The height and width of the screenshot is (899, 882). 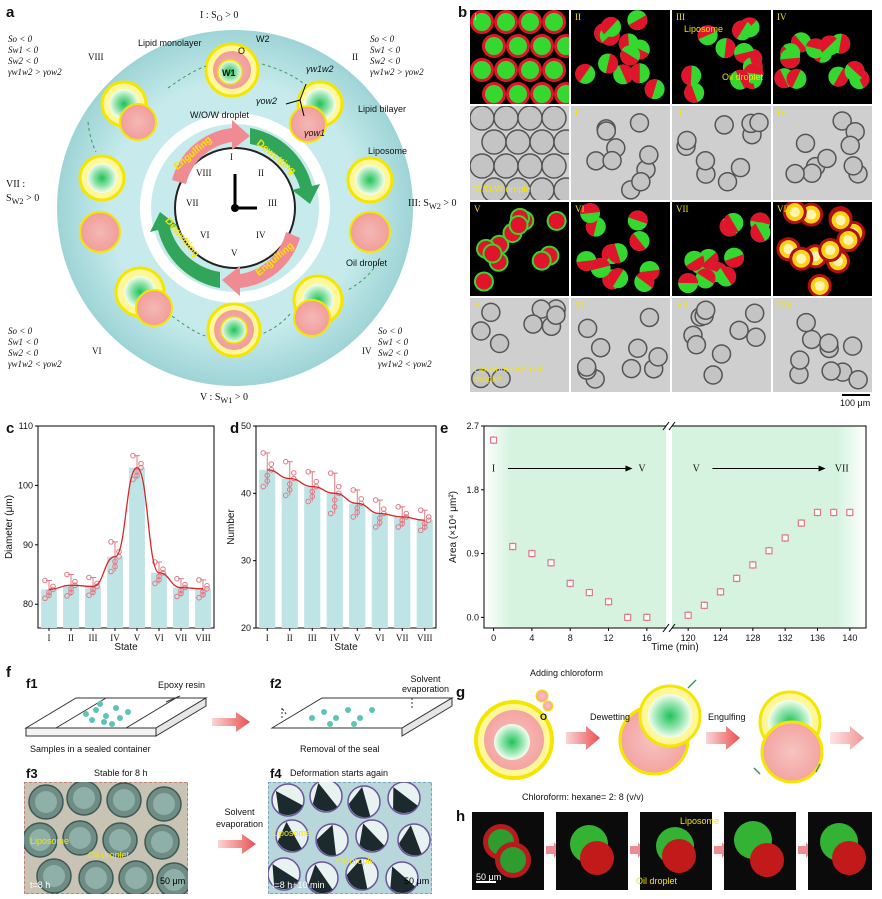 What do you see at coordinates (231, 157) in the screenshot?
I see `clock-numeral-1: I` at bounding box center [231, 157].